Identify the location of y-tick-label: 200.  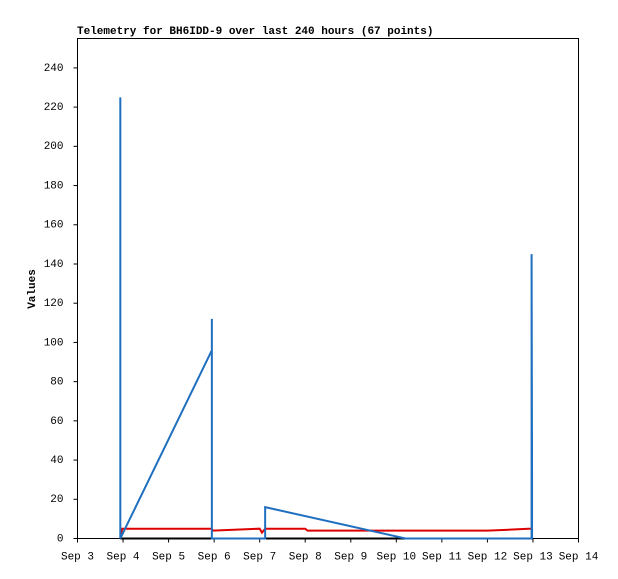
(54, 147).